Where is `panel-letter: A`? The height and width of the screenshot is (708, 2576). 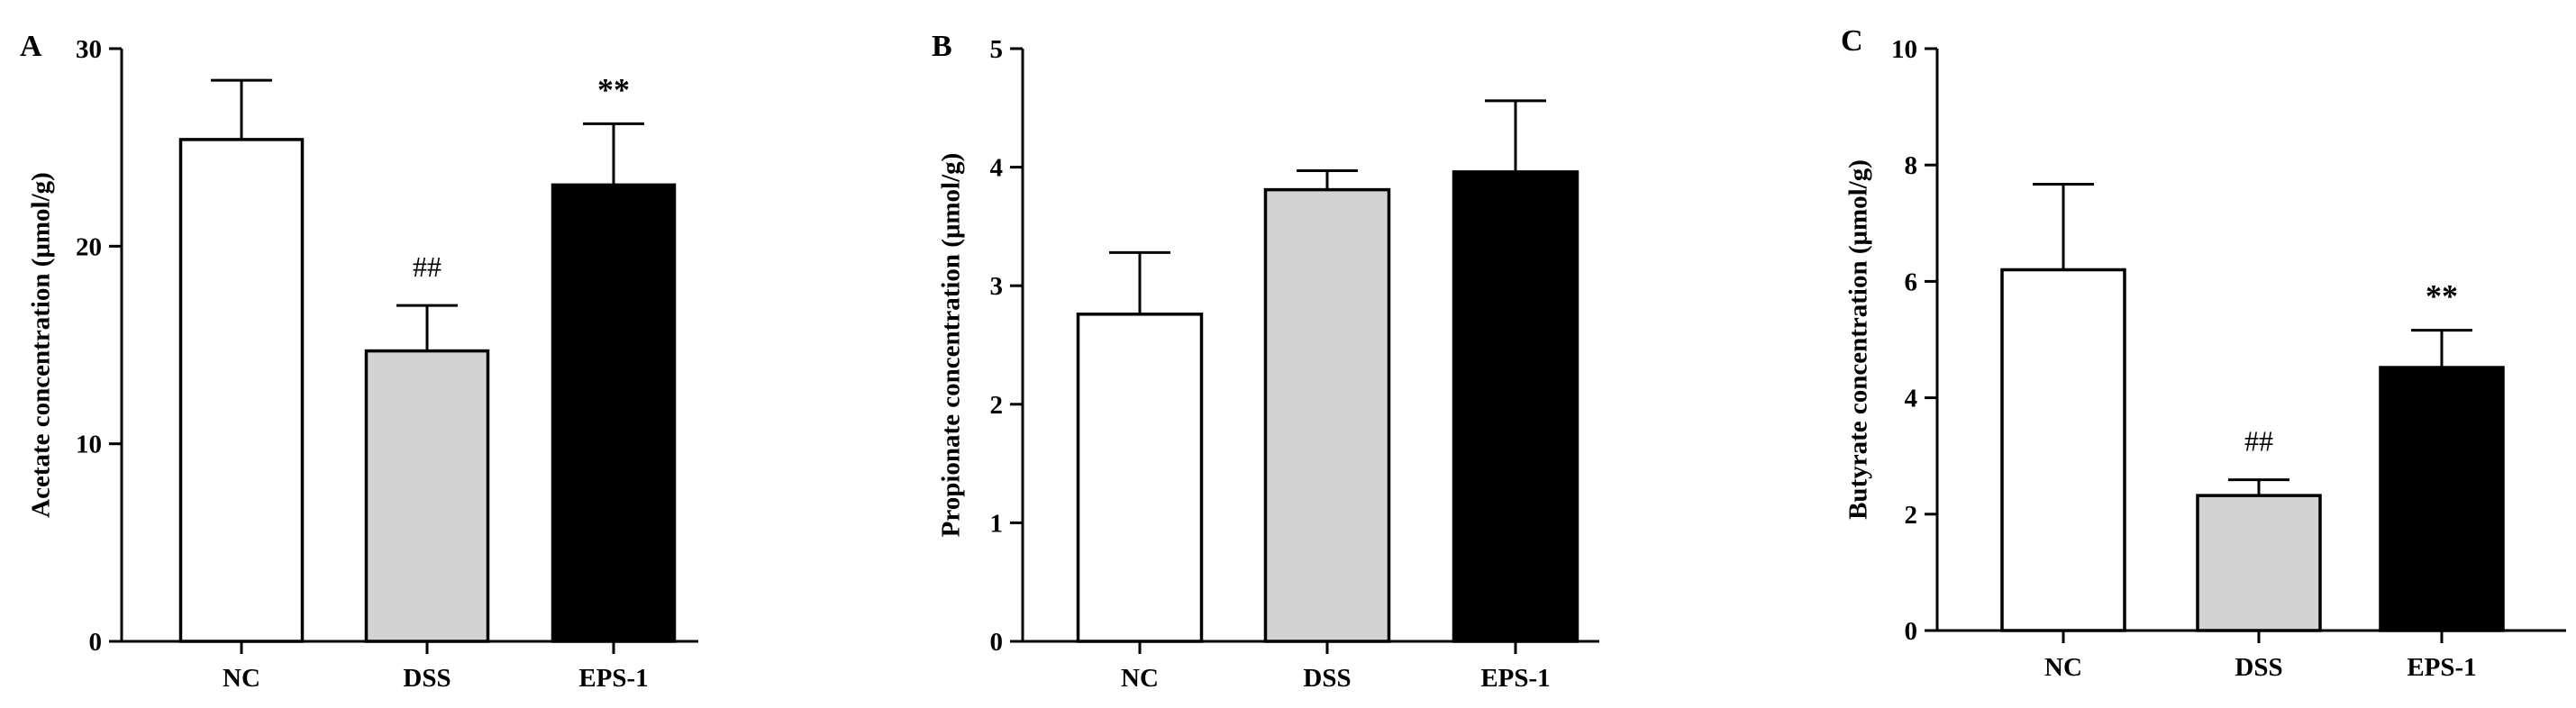
panel-letter: A is located at coordinates (31, 46).